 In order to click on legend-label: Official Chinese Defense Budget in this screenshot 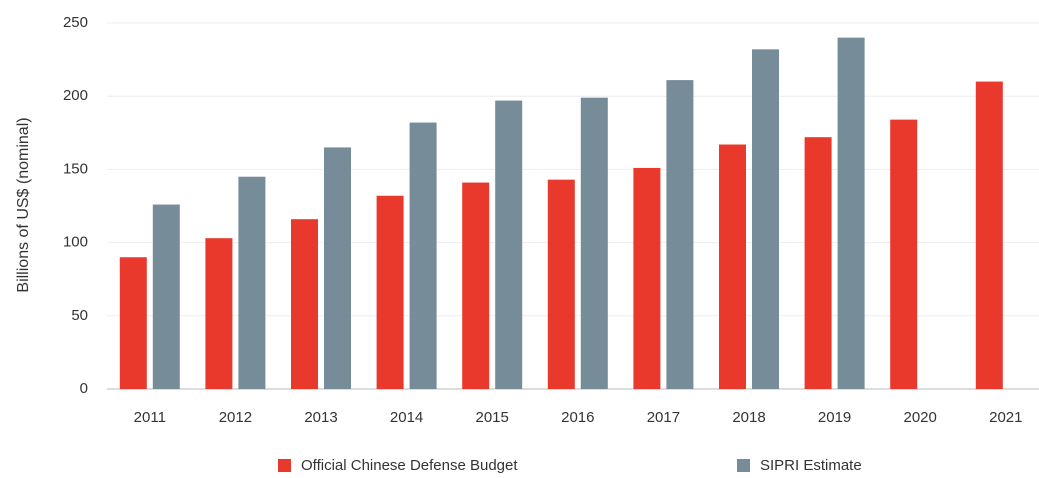, I will do `click(409, 465)`.